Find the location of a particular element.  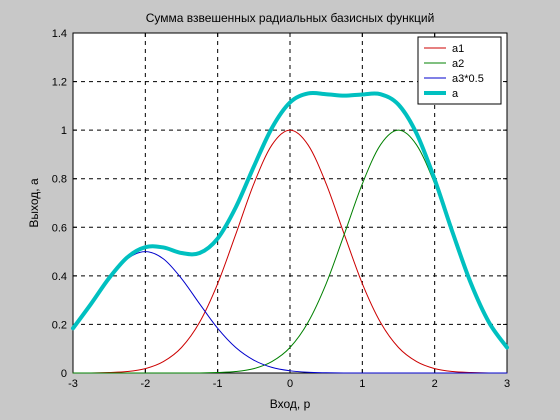

y-tick-label: 0.8 is located at coordinates (59, 180).